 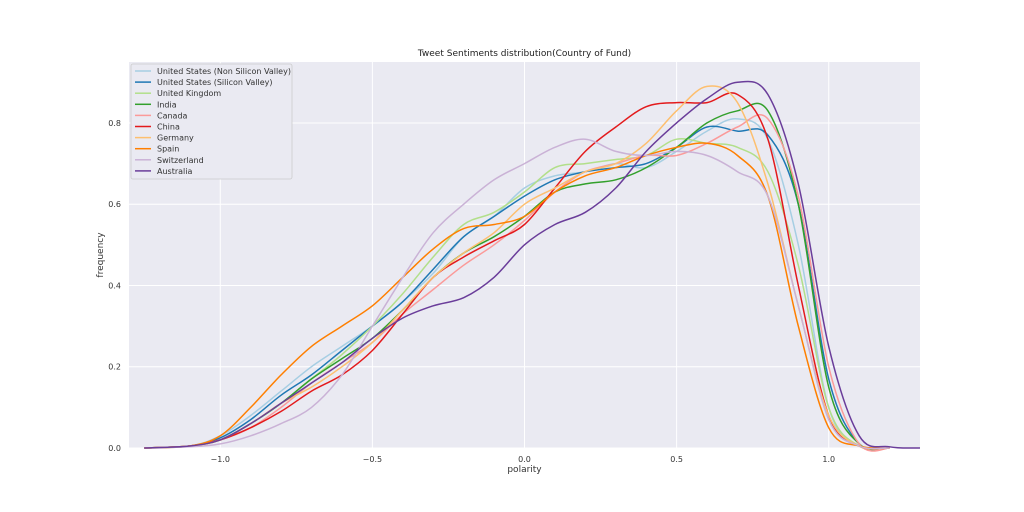 I want to click on legend-label: United States (Silicon Valley), so click(x=214, y=82).